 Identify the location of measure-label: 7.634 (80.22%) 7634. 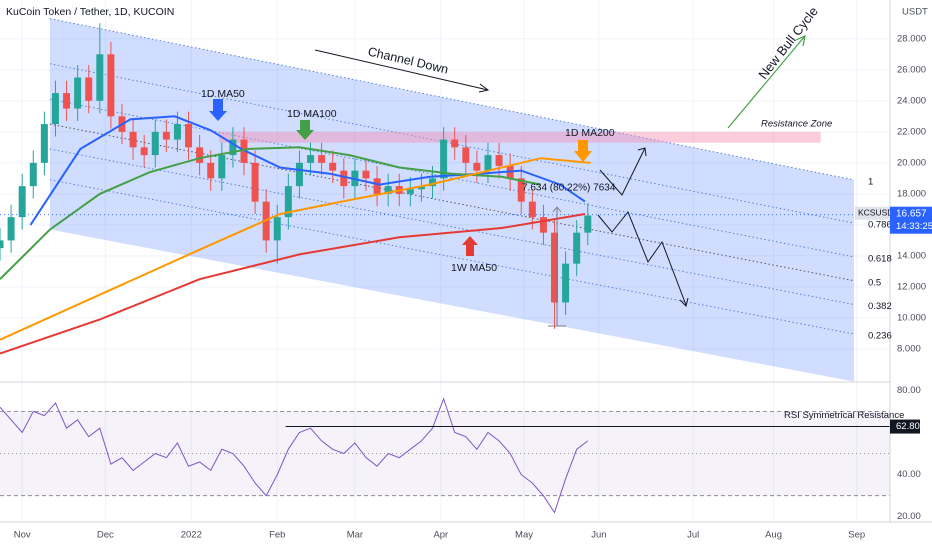
(569, 188).